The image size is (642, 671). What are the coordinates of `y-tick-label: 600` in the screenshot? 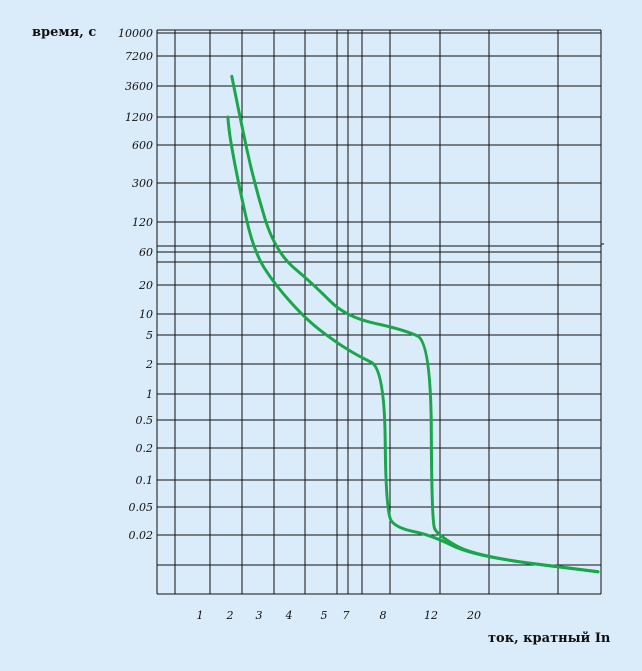 It's located at (142, 145).